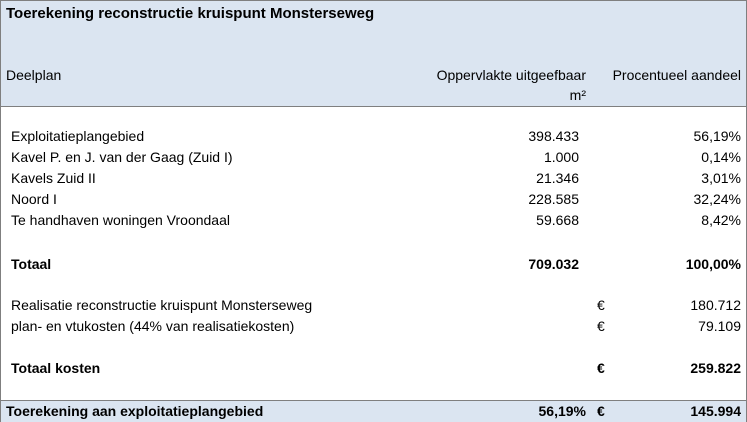 The width and height of the screenshot is (747, 422). What do you see at coordinates (676, 75) in the screenshot?
I see `column-header-aandeel: Procentueel aandeel` at bounding box center [676, 75].